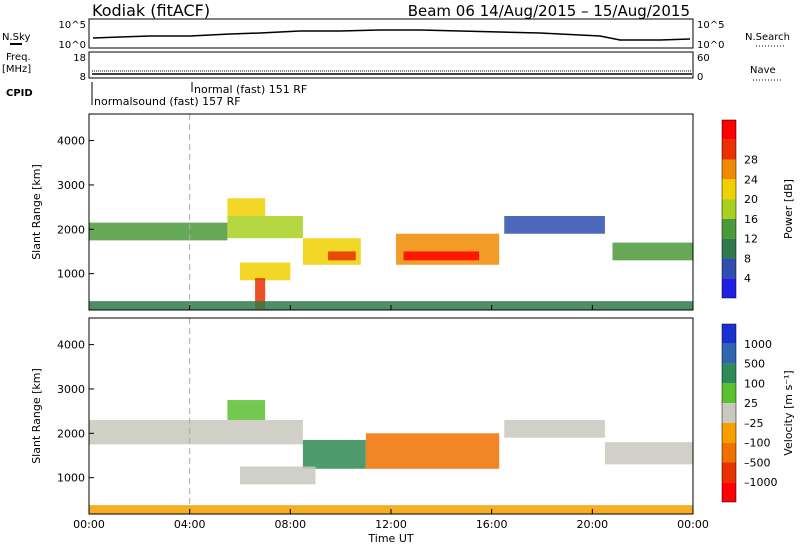  I want to click on freq-strip-frame, so click(391, 65).